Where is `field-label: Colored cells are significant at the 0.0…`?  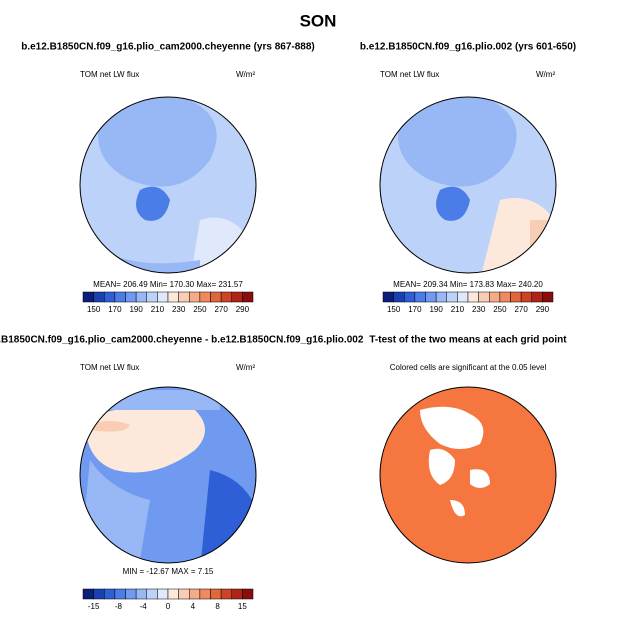
field-label: Colored cells are significant at the 0.0… is located at coordinates (468, 367).